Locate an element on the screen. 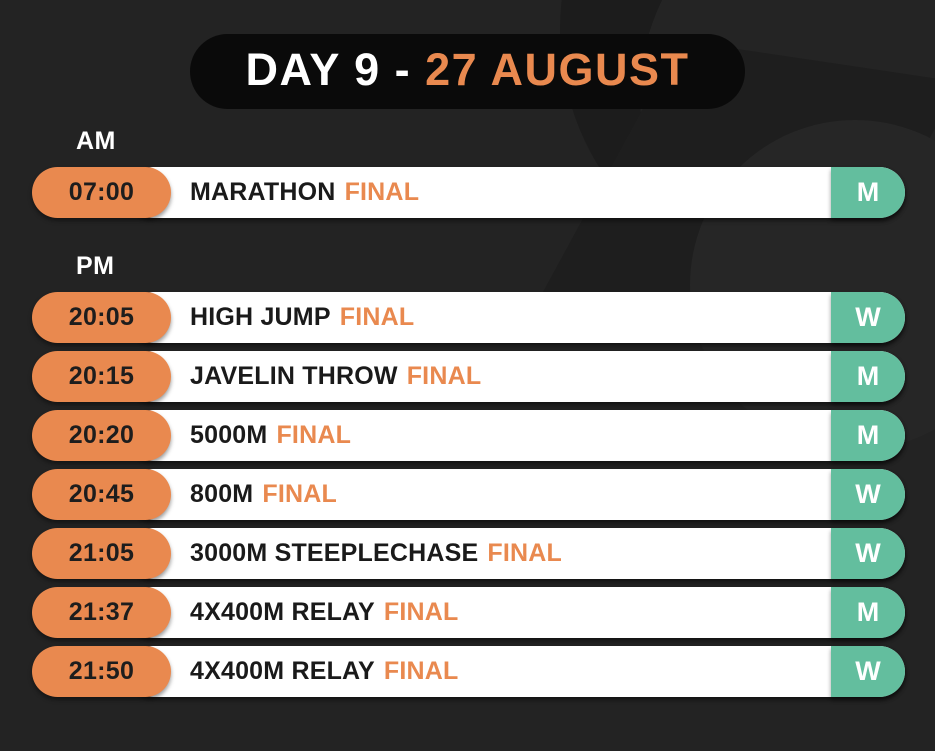  event-row: 21:37 4X400M RELAY FINAL M is located at coordinates (468, 612).